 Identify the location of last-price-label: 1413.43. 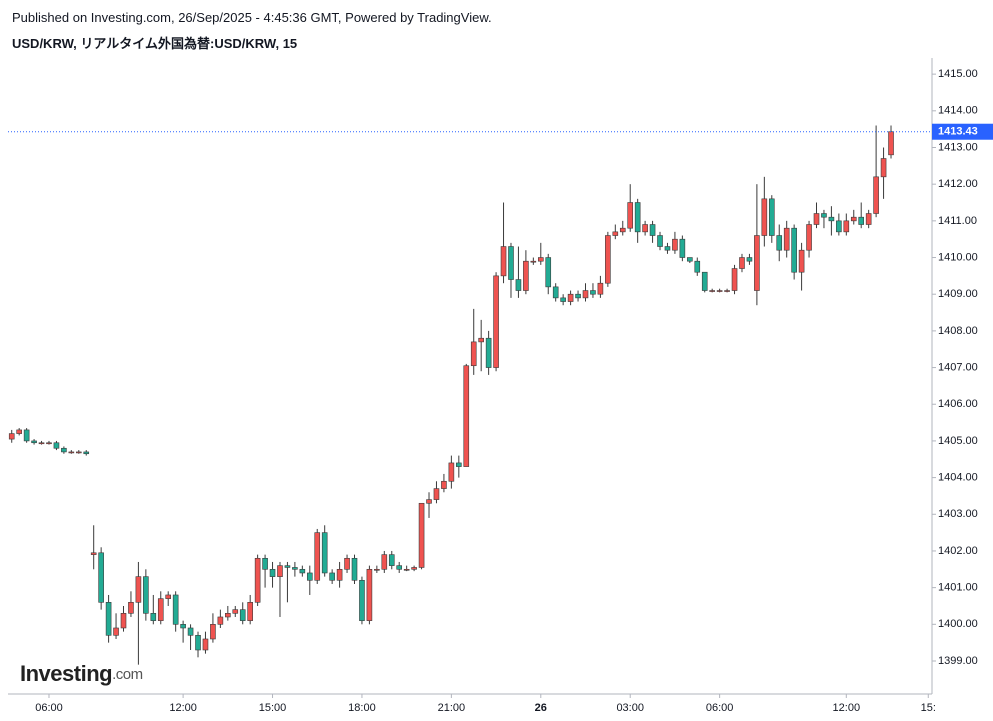
(958, 132).